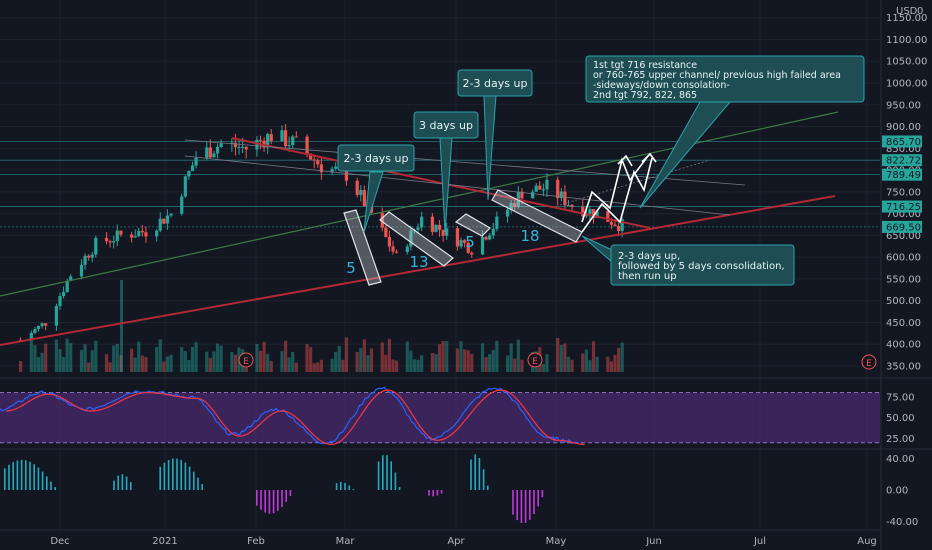 This screenshot has width=932, height=550. What do you see at coordinates (903, 207) in the screenshot?
I see `price-badge-label: 716.25` at bounding box center [903, 207].